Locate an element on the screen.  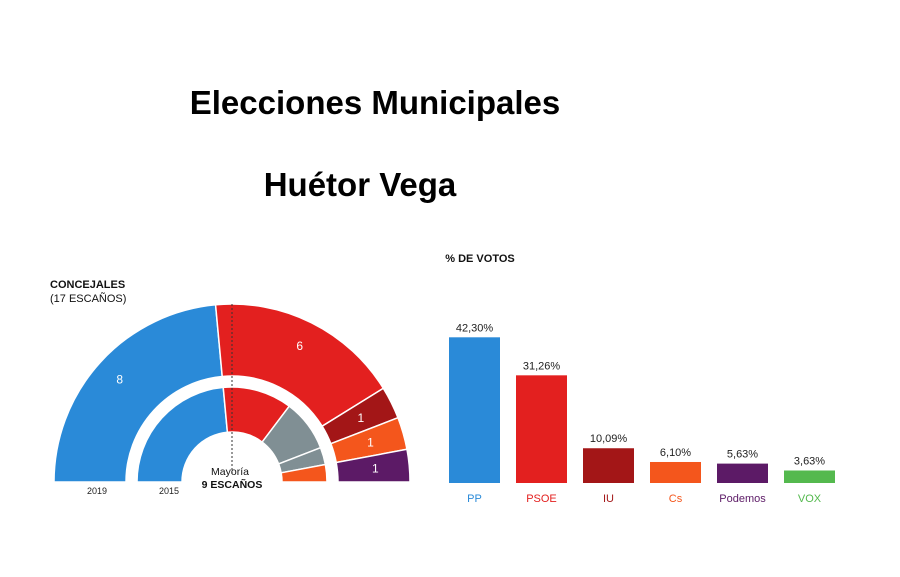
bar-category-psoe: PSOE is located at coordinates (541, 499).